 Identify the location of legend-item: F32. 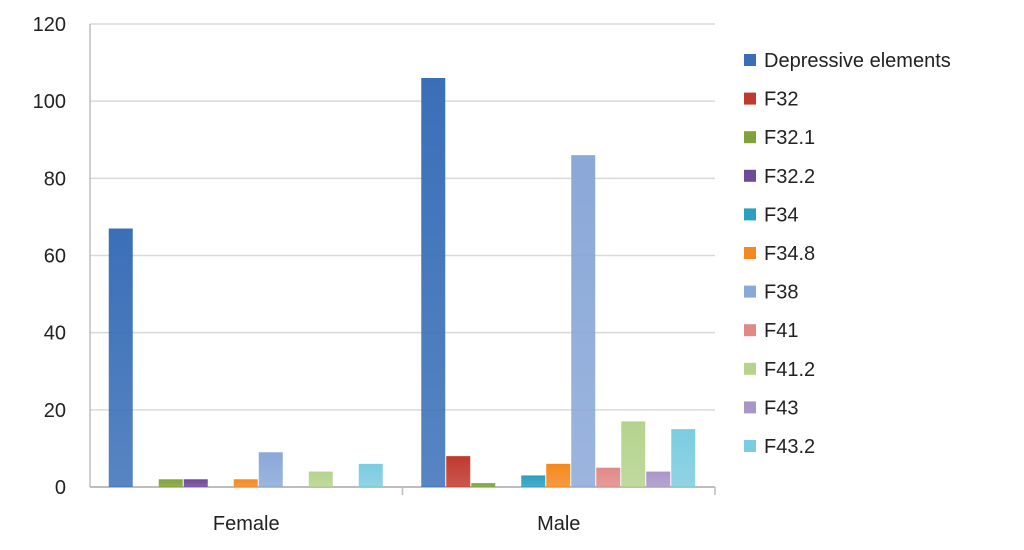
(771, 100).